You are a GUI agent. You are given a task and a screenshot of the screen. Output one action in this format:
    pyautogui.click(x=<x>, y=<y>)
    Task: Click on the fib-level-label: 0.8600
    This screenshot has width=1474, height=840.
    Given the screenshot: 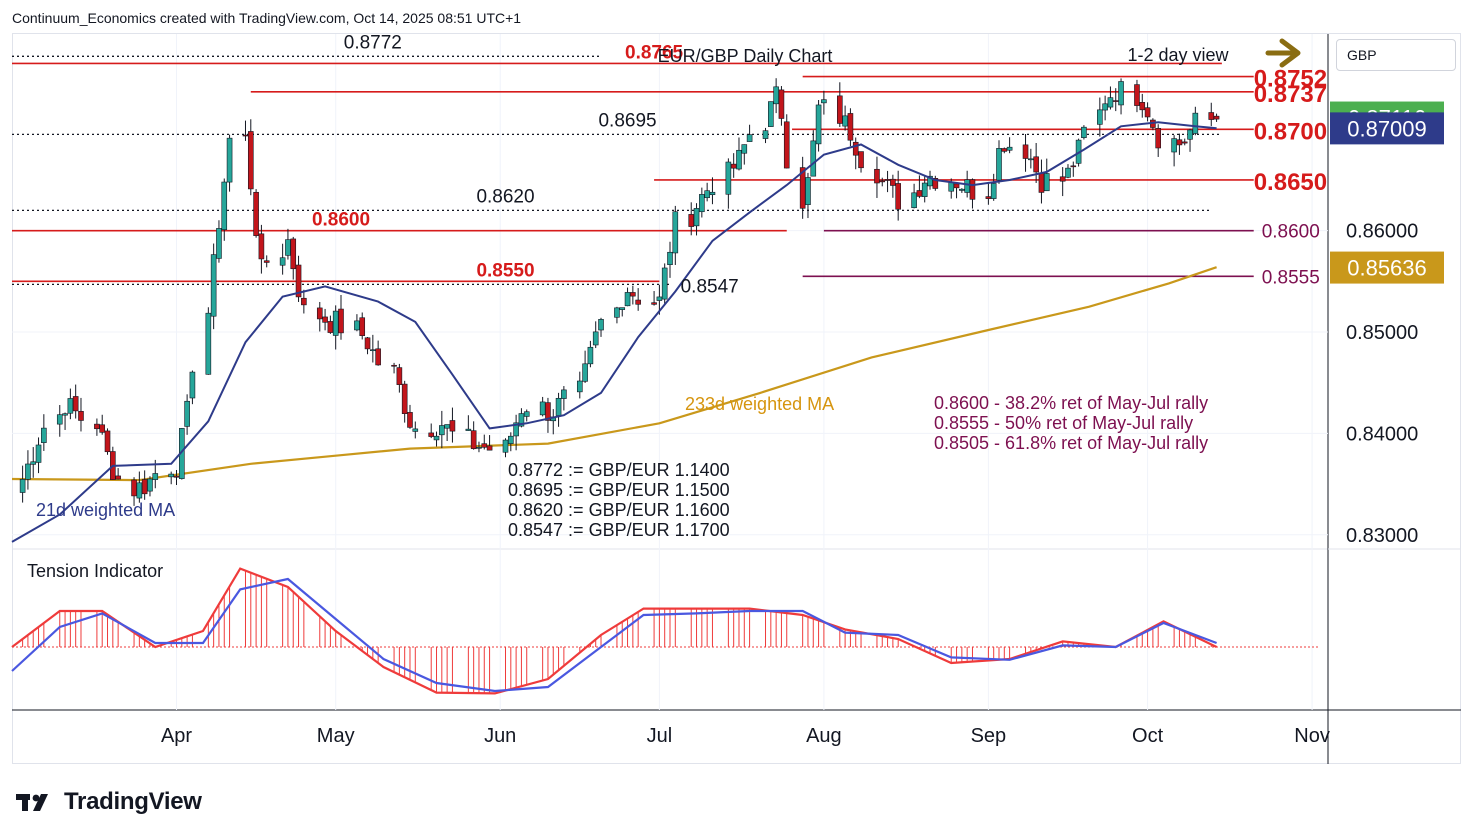 What is the action you would take?
    pyautogui.click(x=1291, y=232)
    